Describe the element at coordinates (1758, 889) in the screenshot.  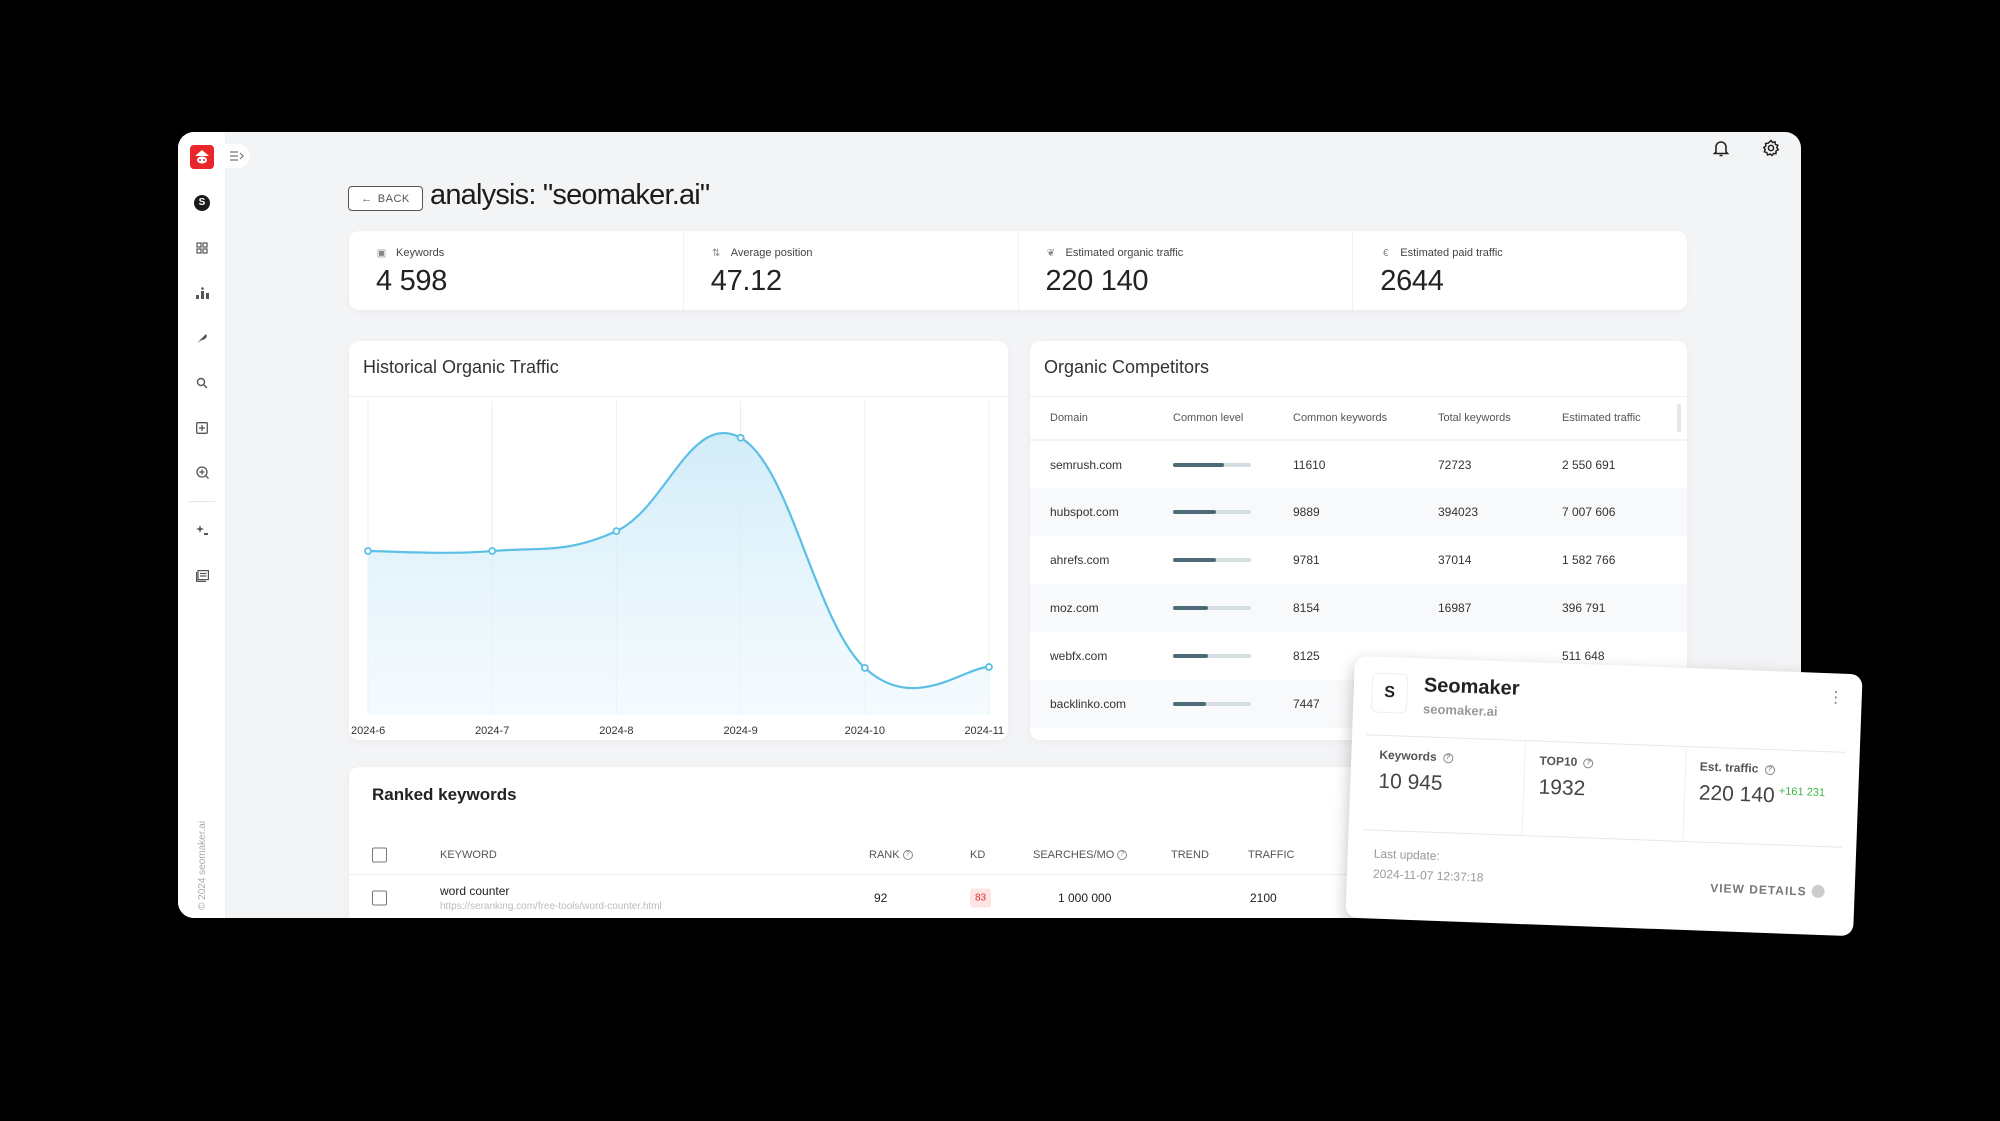
I see `view-details-button: VIEW DETAILS` at that location.